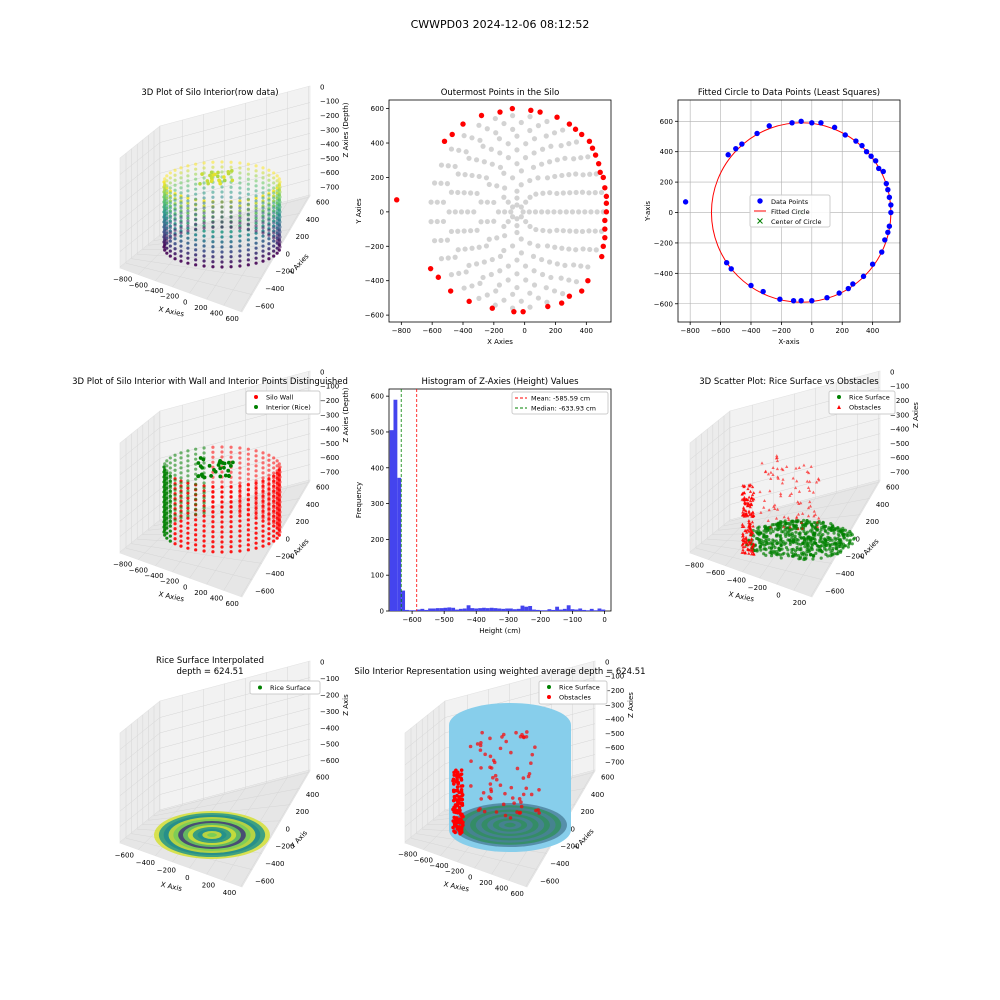  What do you see at coordinates (329, 679) in the screenshot?
I see `p7-ztick-label: −100` at bounding box center [329, 679].